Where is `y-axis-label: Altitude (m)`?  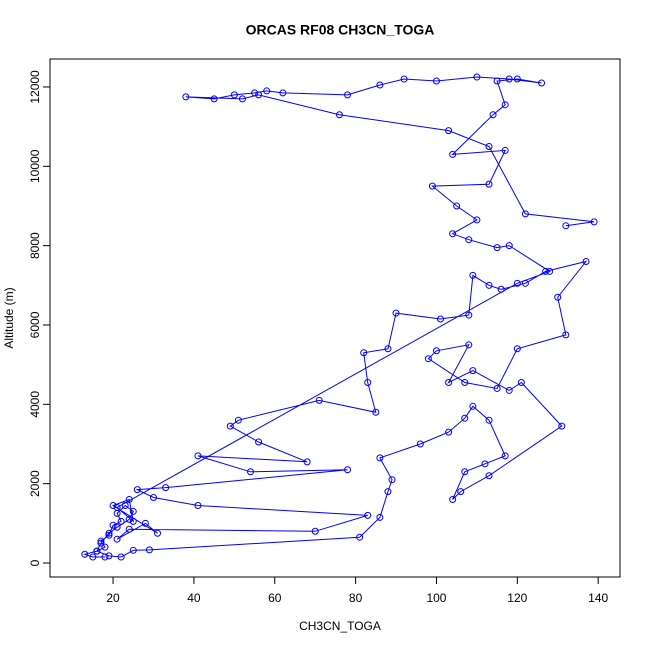
y-axis-label: Altitude (m) is located at coordinates (9, 317).